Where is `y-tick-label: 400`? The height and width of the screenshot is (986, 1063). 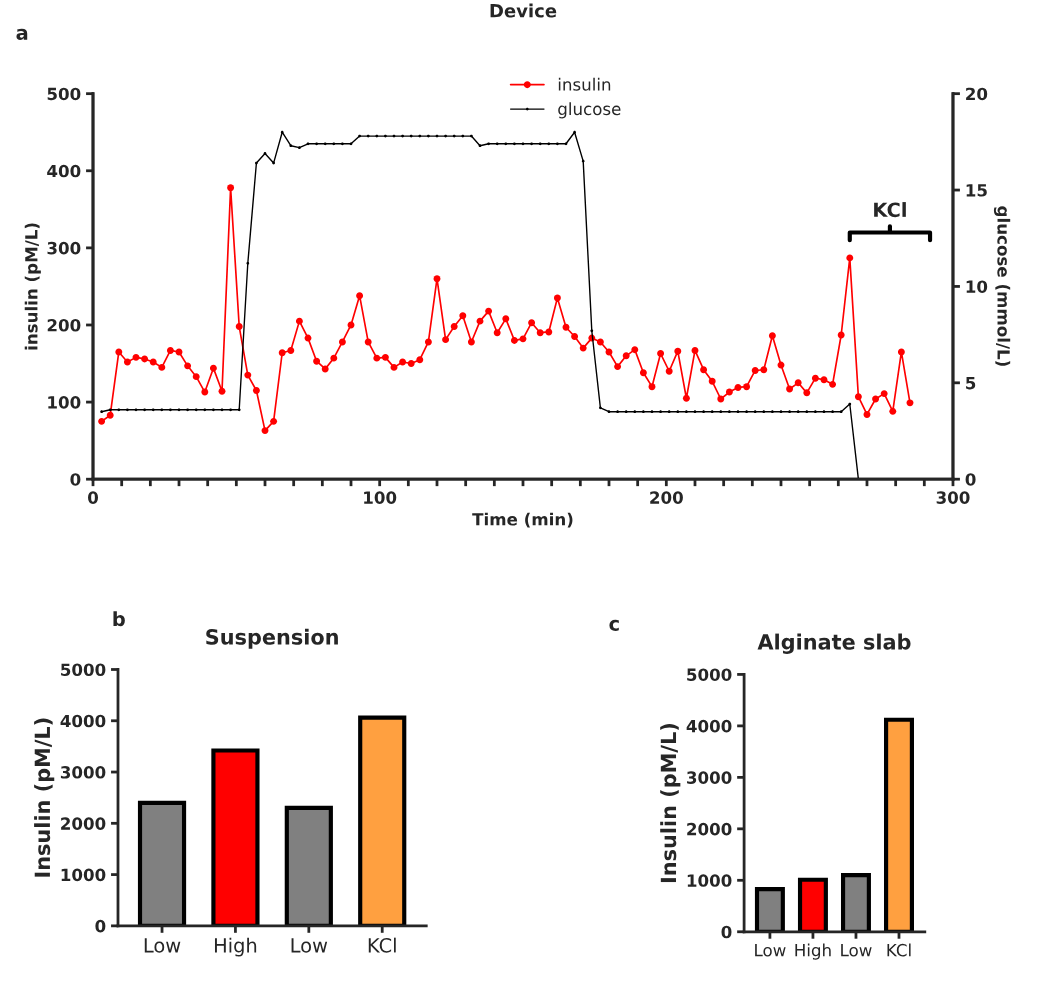 y-tick-label: 400 is located at coordinates (64, 171).